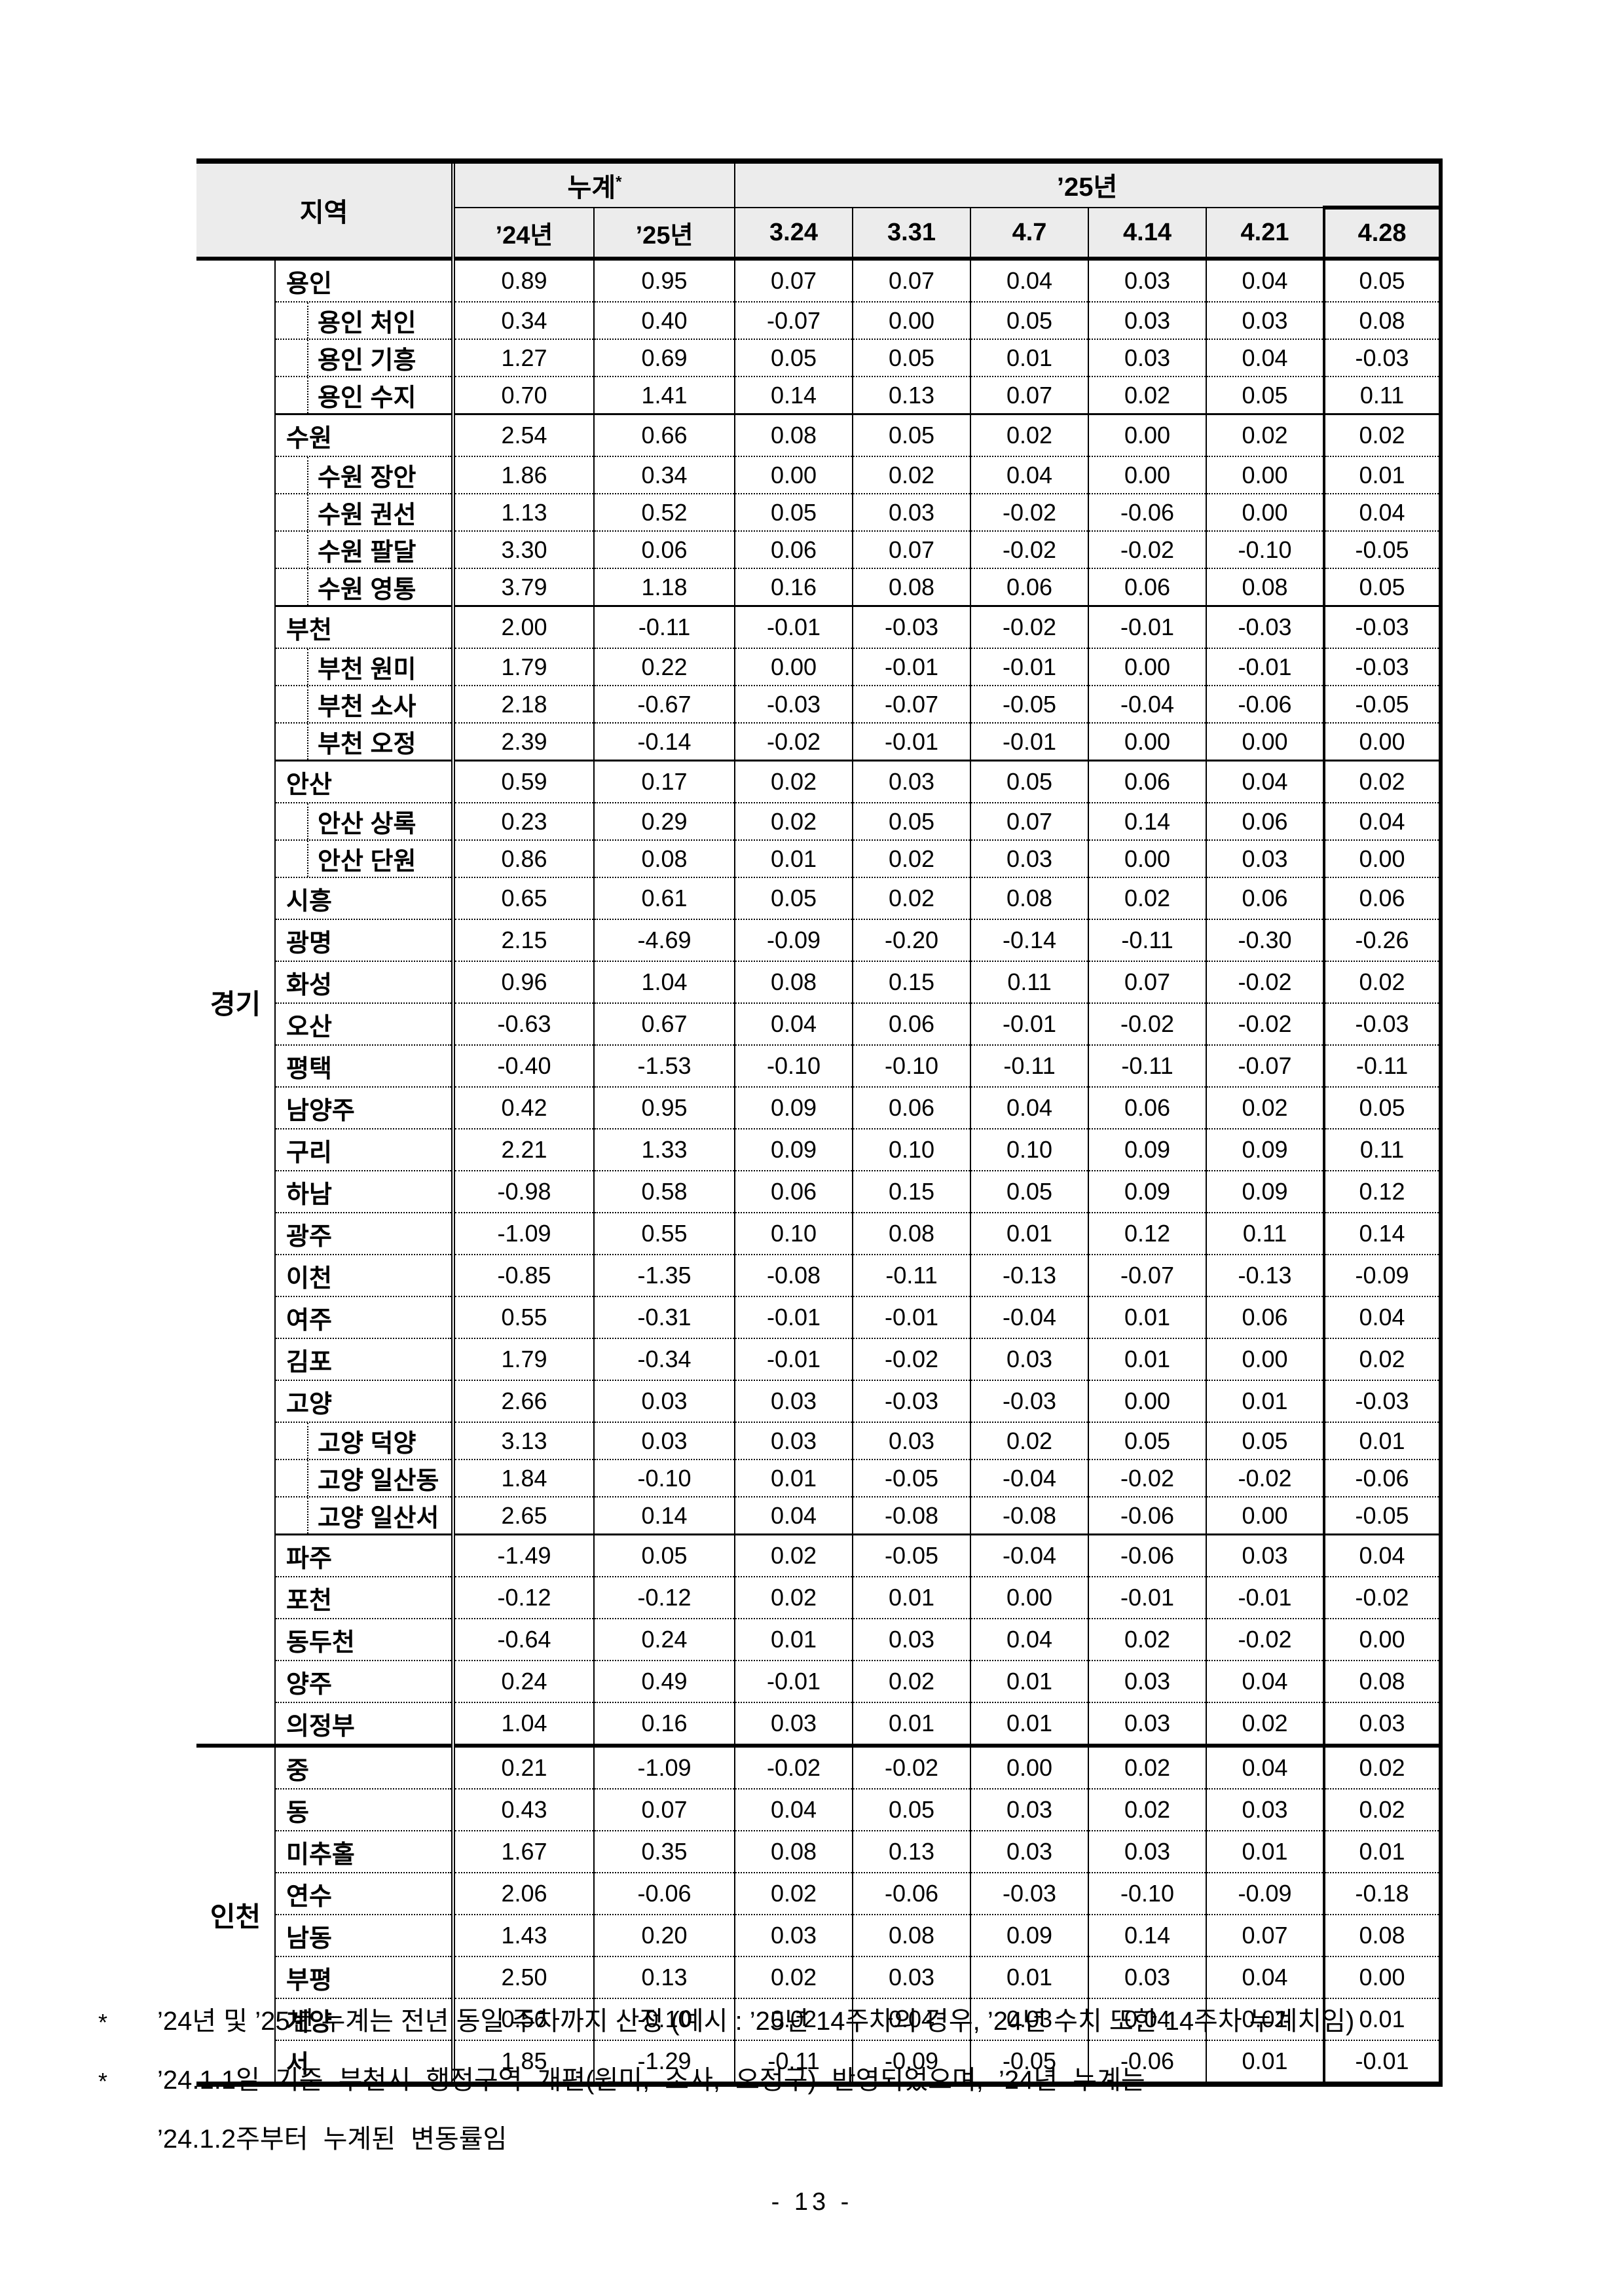 Image resolution: width=1624 pixels, height=2295 pixels. Describe the element at coordinates (309, 1195) in the screenshot. I see `region-name-label: 하남` at that location.